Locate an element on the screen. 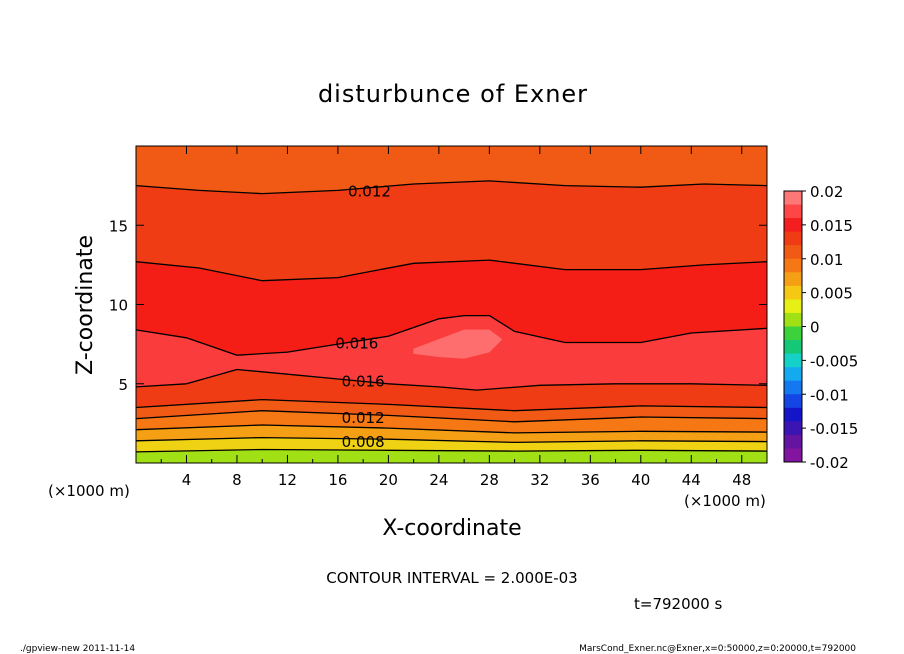 This screenshot has width=904, height=654. colorbar-label-5: -0.005 is located at coordinates (834, 361).